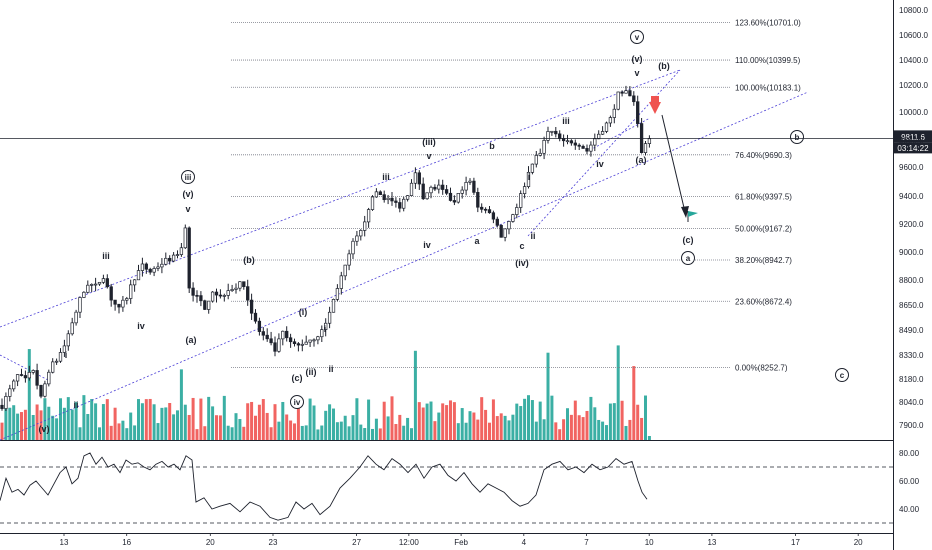  What do you see at coordinates (768, 22) in the screenshot?
I see `fib-label: 123.60%(10701.0)` at bounding box center [768, 22].